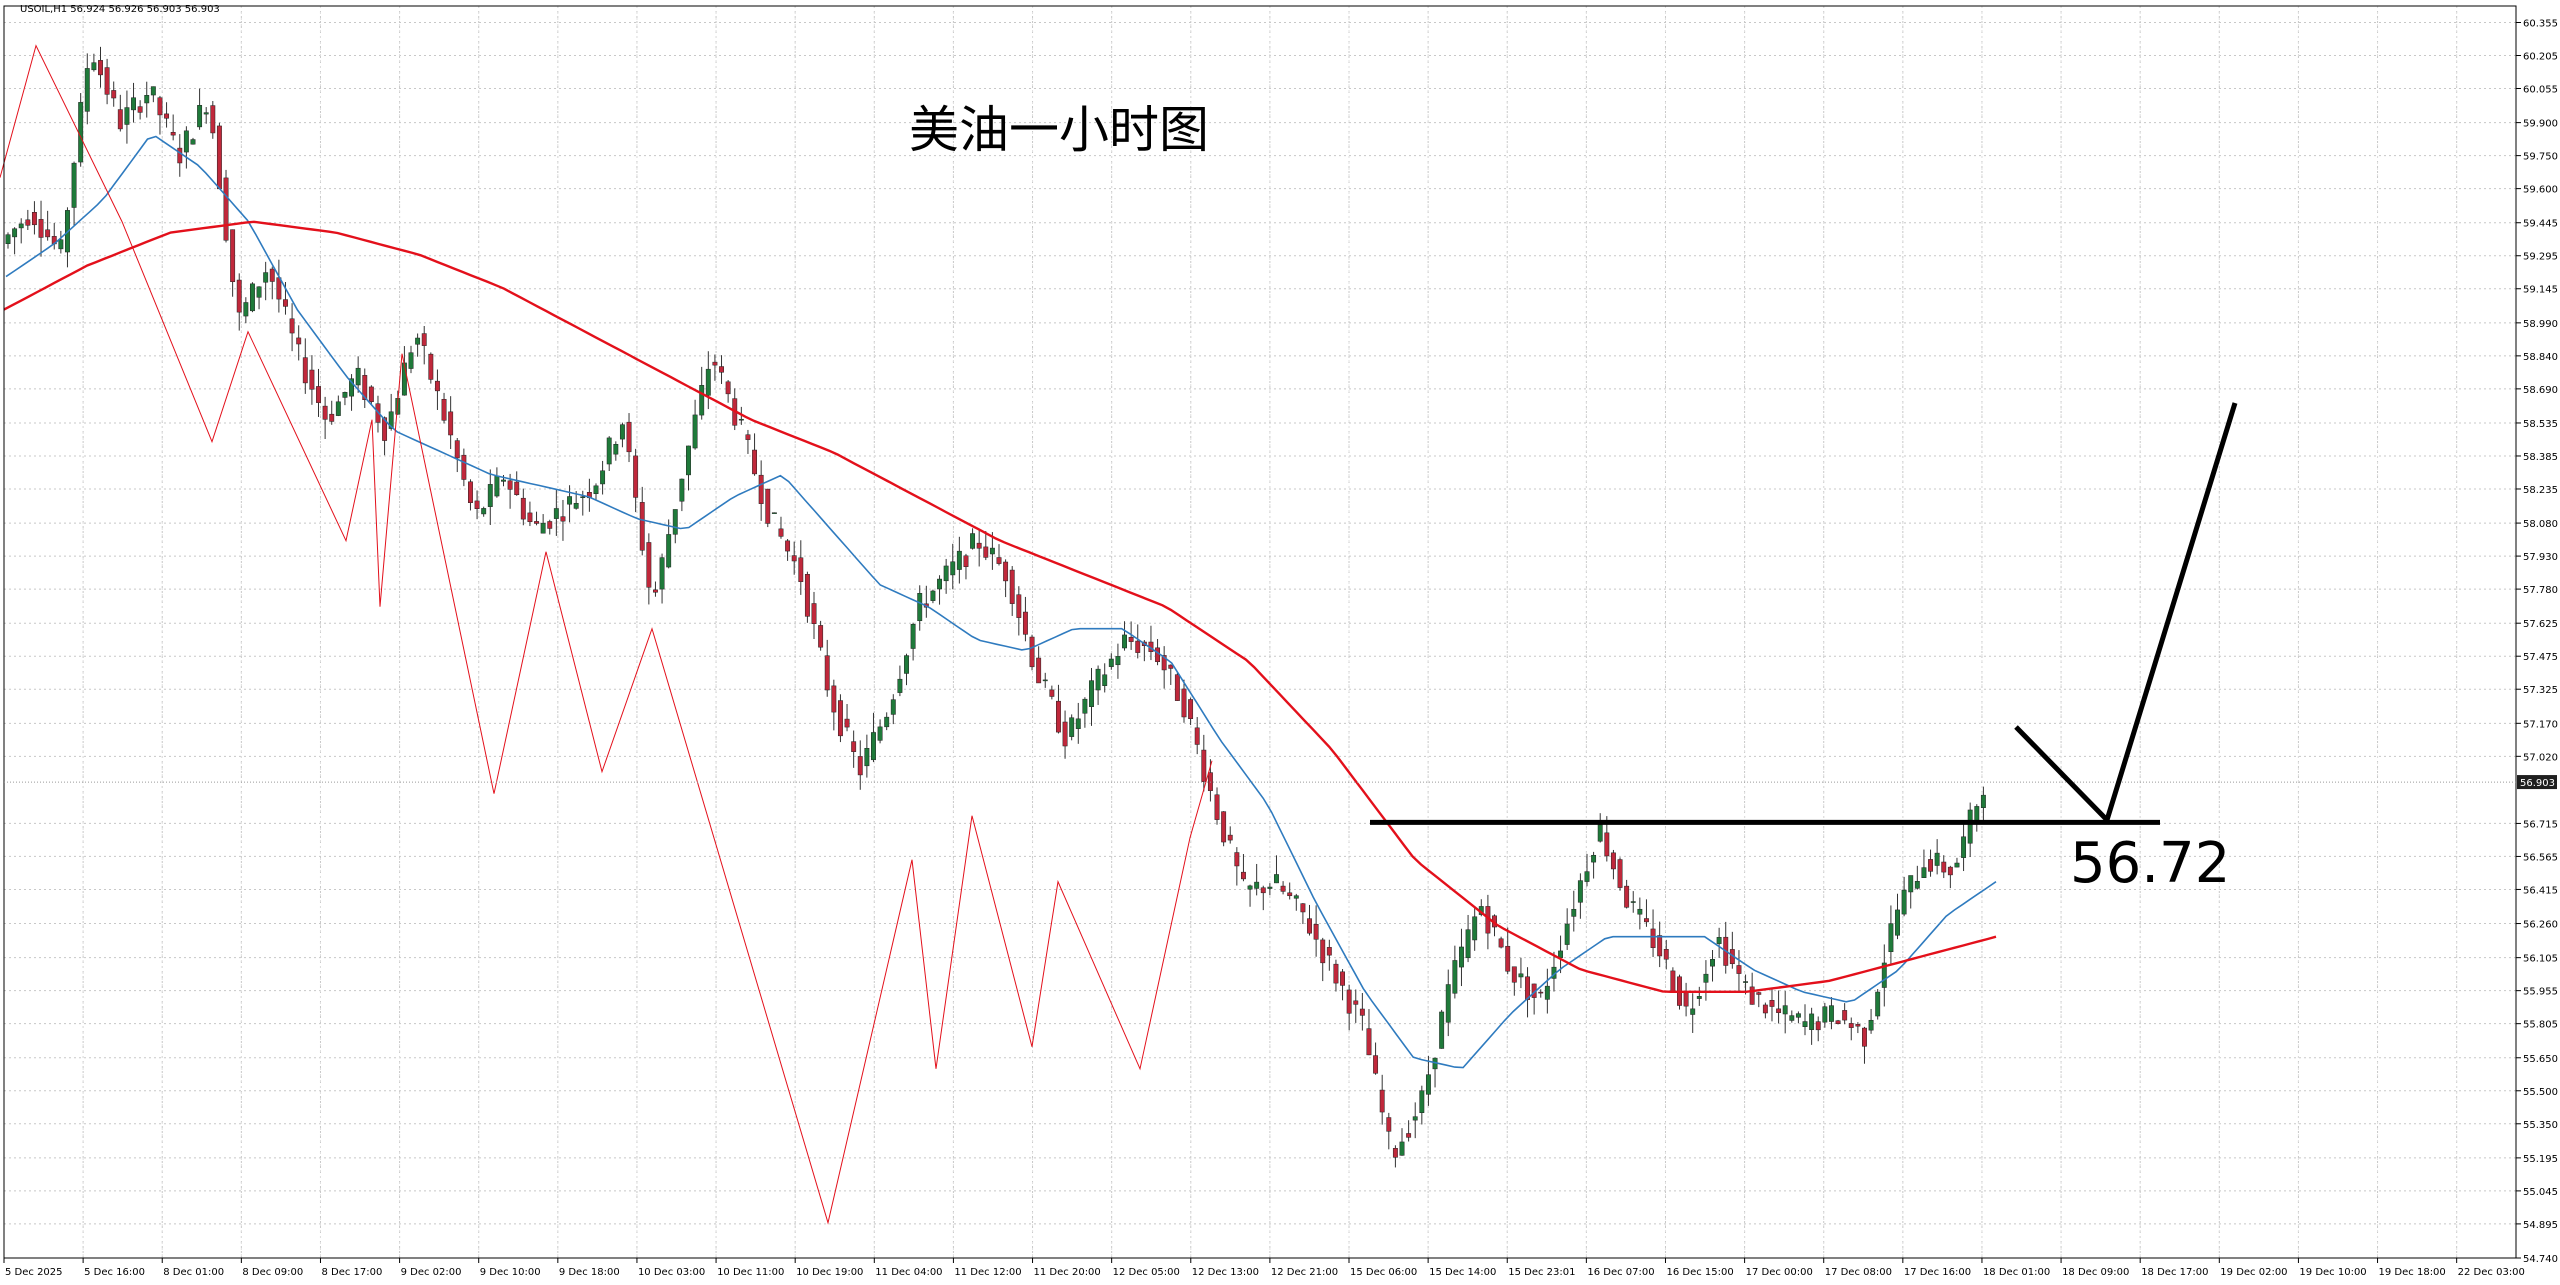 The image size is (2560, 1285). Describe the element at coordinates (2540, 124) in the screenshot. I see `y-tick-label: 59.900` at that location.